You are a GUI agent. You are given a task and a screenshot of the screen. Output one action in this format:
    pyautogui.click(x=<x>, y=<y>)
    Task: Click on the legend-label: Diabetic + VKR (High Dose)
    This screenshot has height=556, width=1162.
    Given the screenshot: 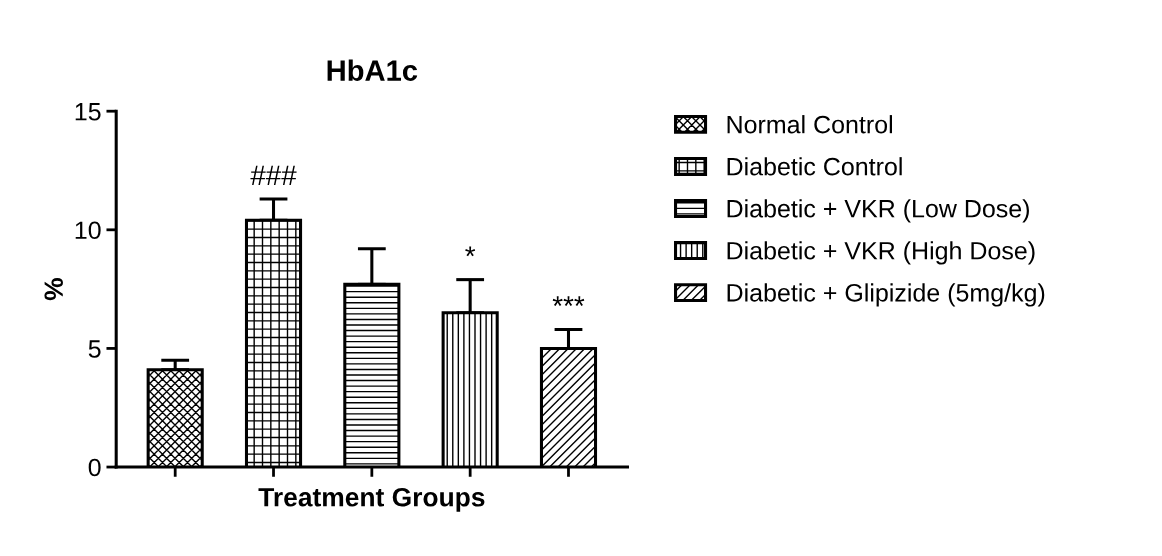 What is the action you would take?
    pyautogui.click(x=881, y=253)
    